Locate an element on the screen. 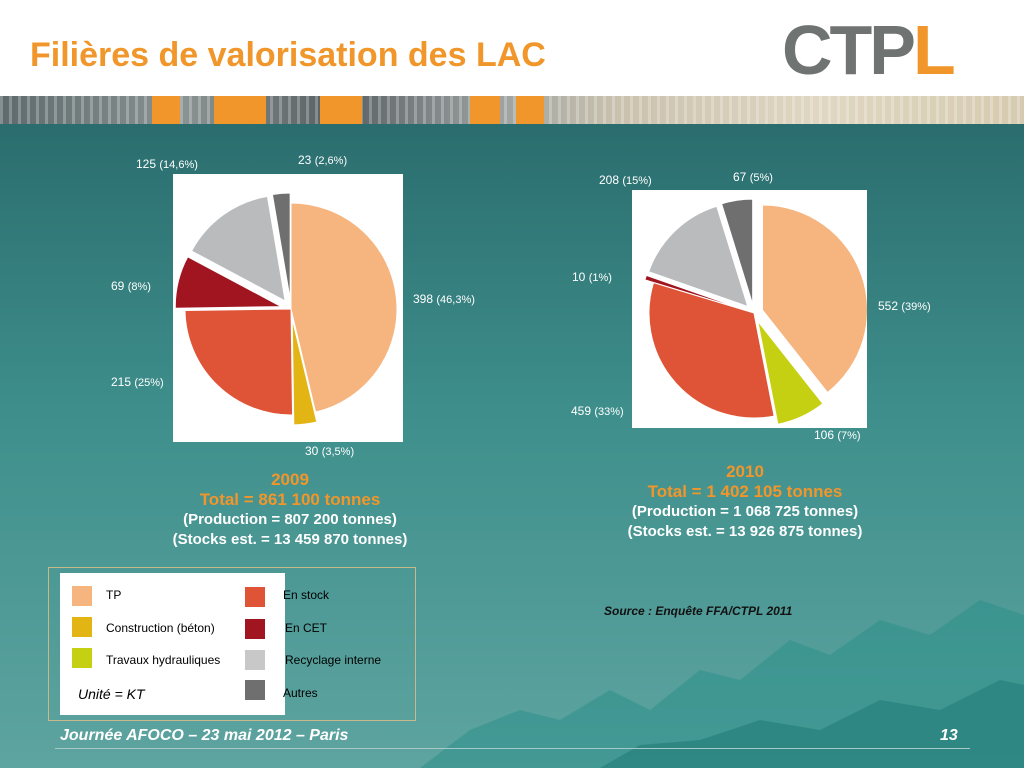  pie-slice-2009-construction-beton is located at coordinates (304, 372).